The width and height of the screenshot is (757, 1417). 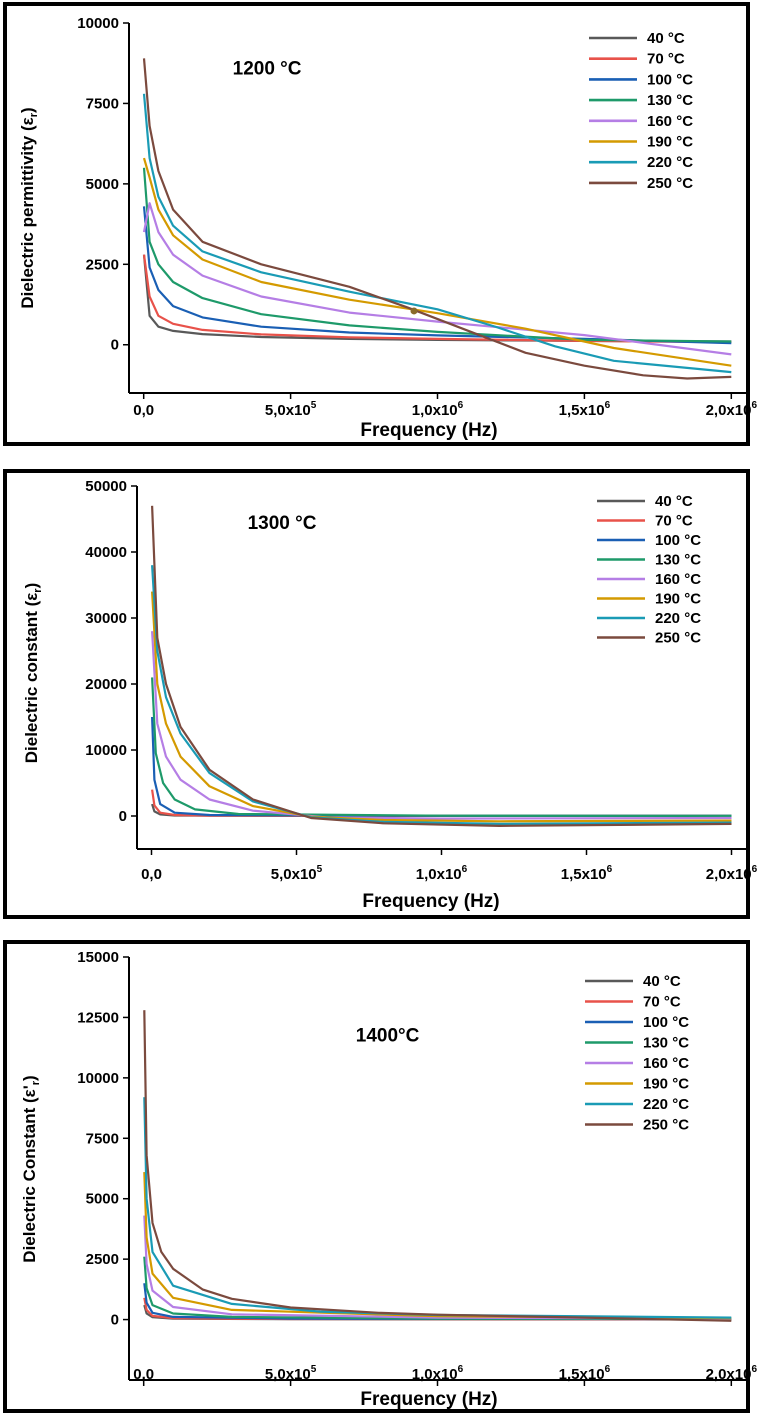 I want to click on crossover-marker, so click(x=414, y=311).